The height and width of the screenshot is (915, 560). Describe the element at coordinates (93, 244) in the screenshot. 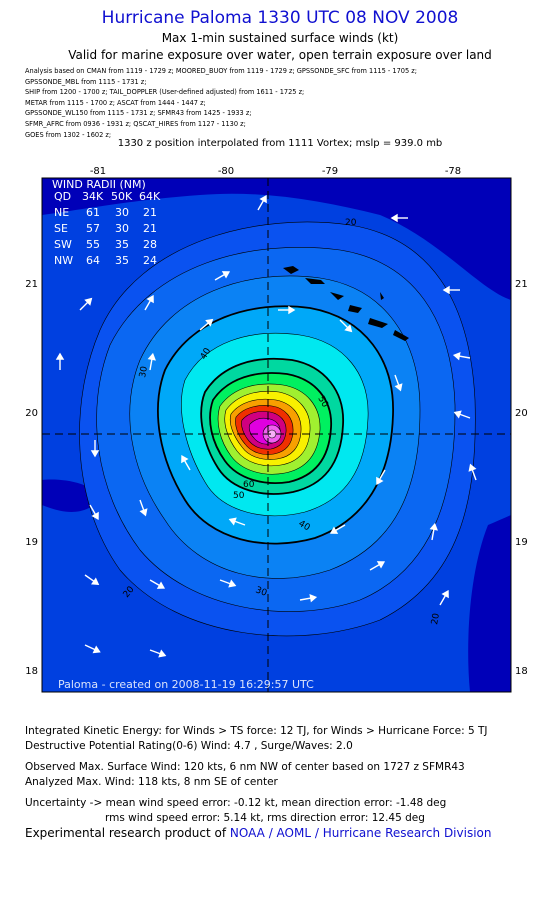

I see `wind-radii-cell: 55` at that location.